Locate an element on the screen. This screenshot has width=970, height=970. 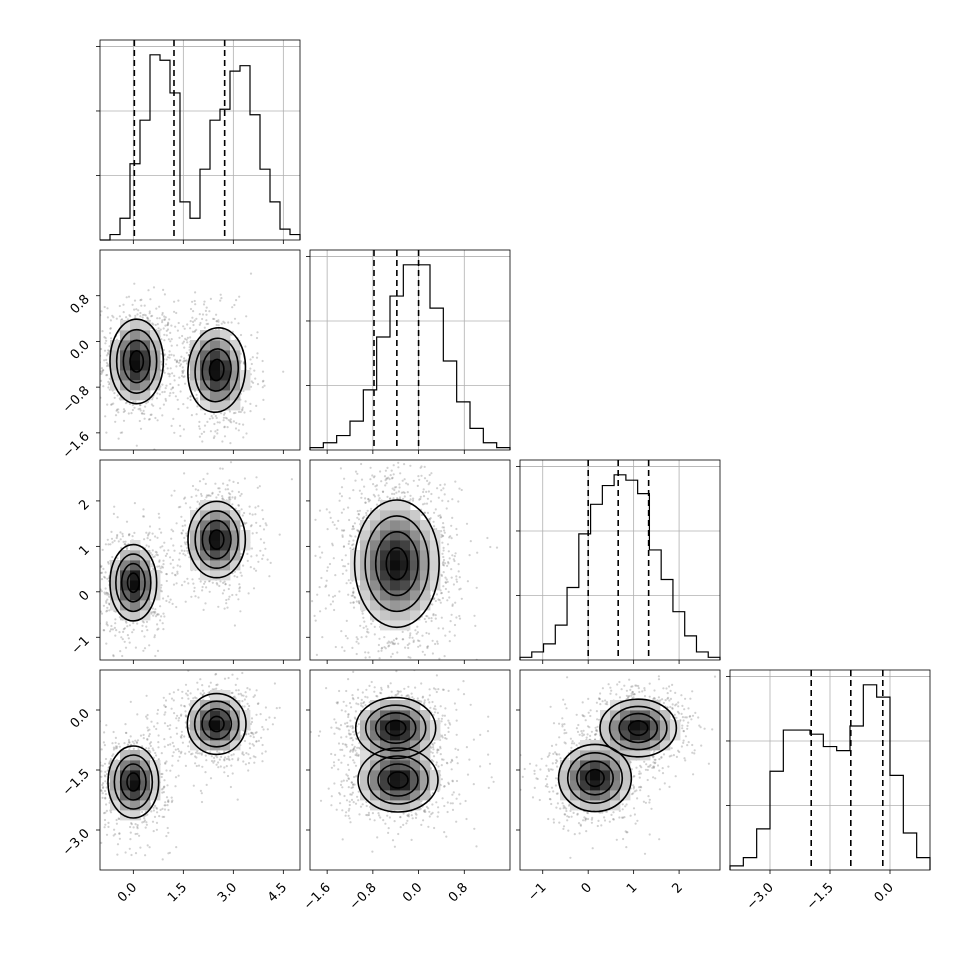
y-tick-label: 0.8 is located at coordinates (80, 304).